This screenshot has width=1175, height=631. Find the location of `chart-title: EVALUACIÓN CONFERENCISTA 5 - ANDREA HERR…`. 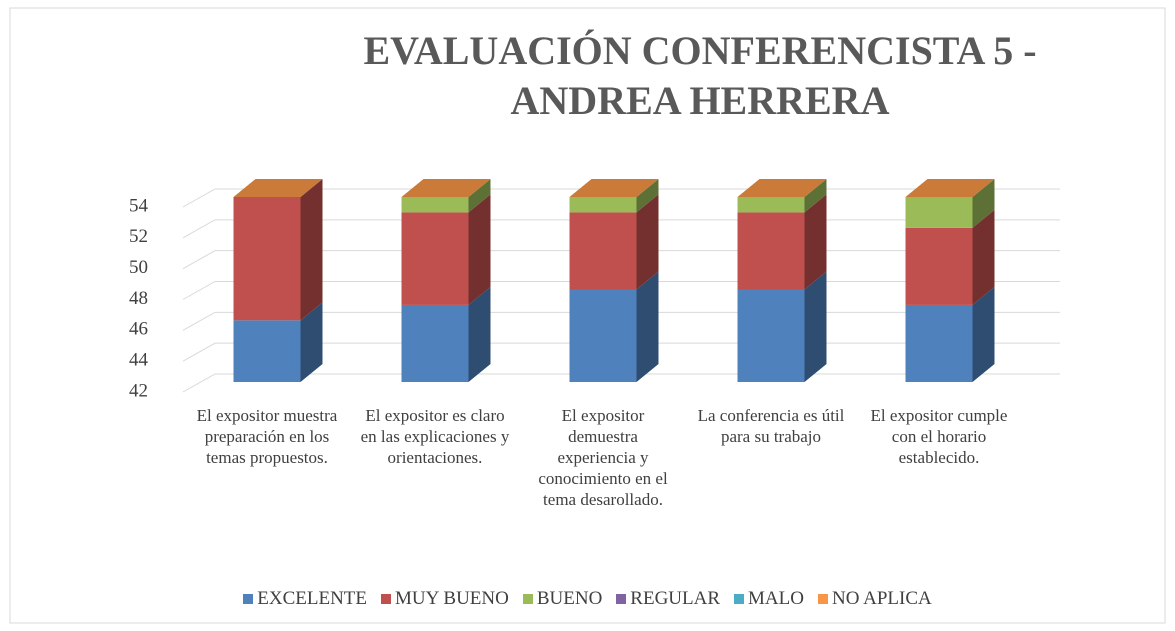

chart-title: EVALUACIÓN CONFERENCISTA 5 - ANDREA HERR… is located at coordinates (700, 75).